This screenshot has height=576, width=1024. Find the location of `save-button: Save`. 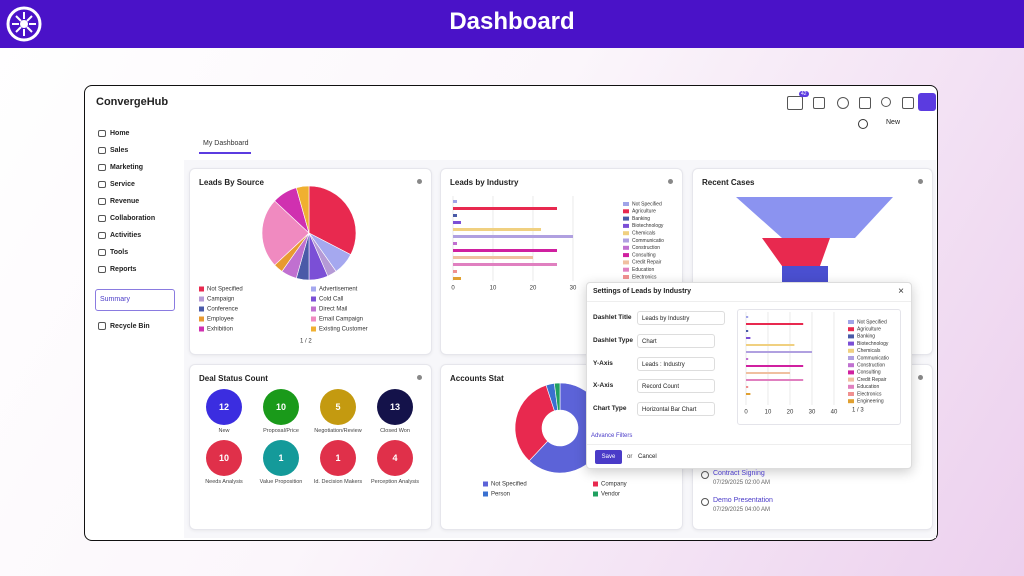

save-button: Save is located at coordinates (608, 457).